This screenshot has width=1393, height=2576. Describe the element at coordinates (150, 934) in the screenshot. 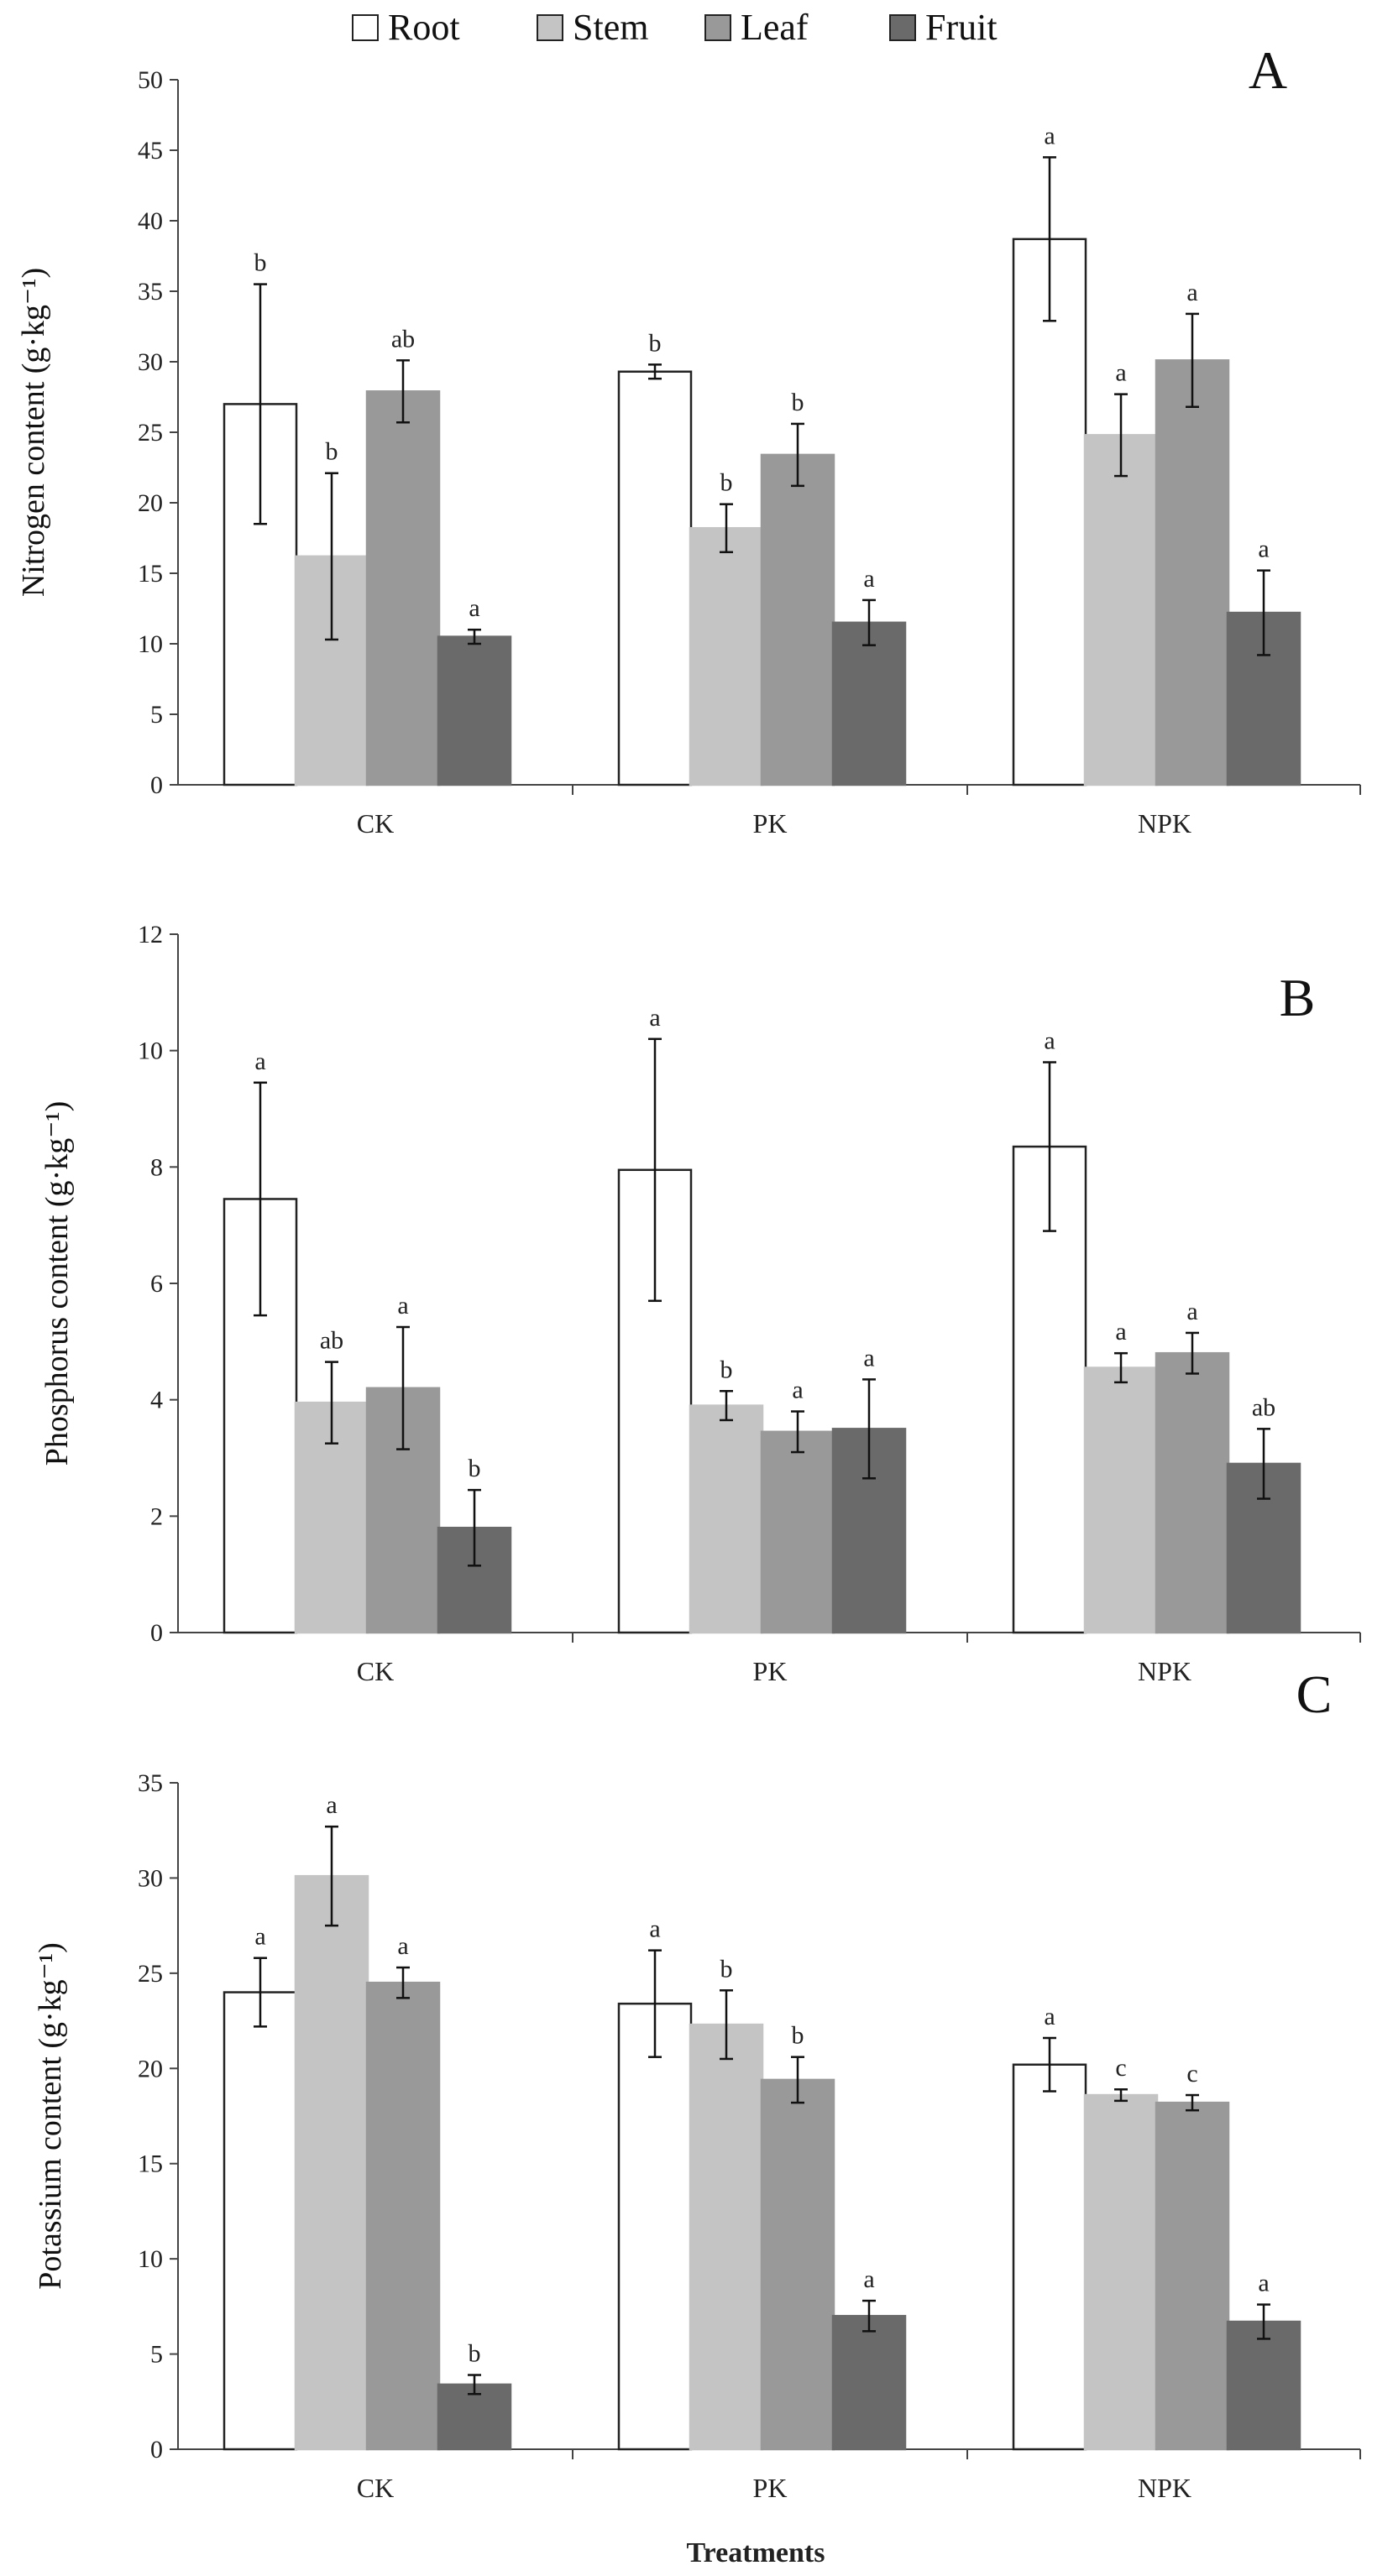

I see `y-tick-label: 12` at that location.